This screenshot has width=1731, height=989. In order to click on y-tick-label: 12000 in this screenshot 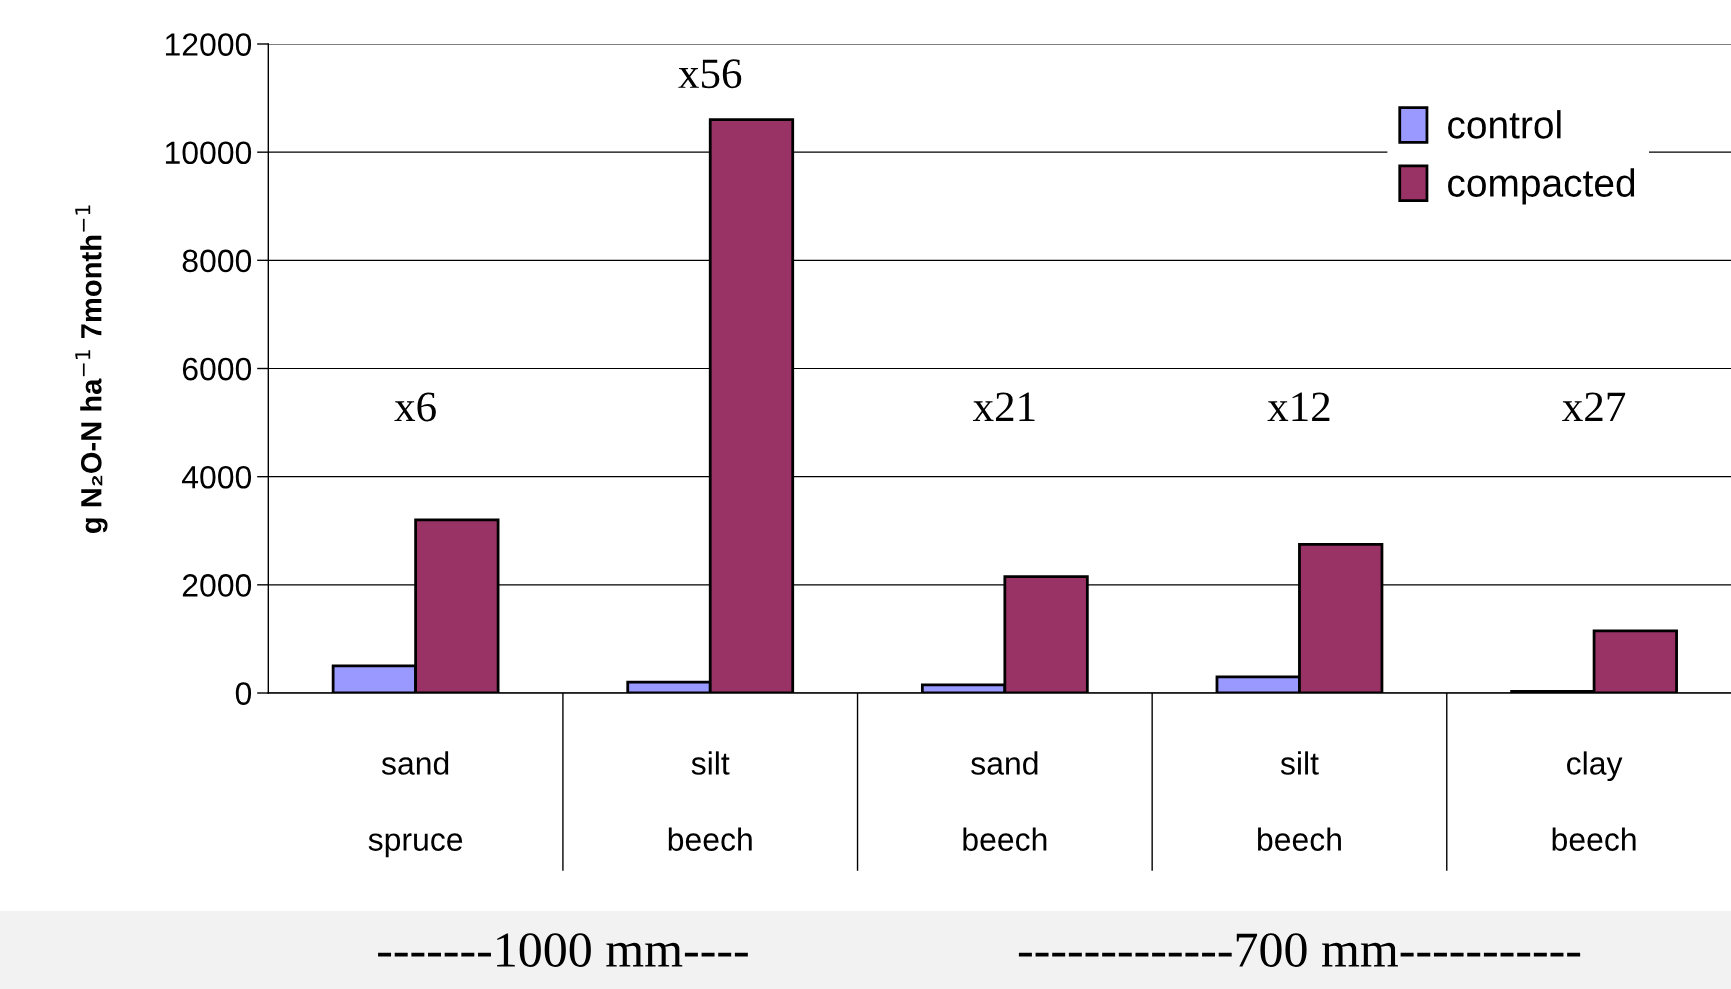, I will do `click(208, 44)`.